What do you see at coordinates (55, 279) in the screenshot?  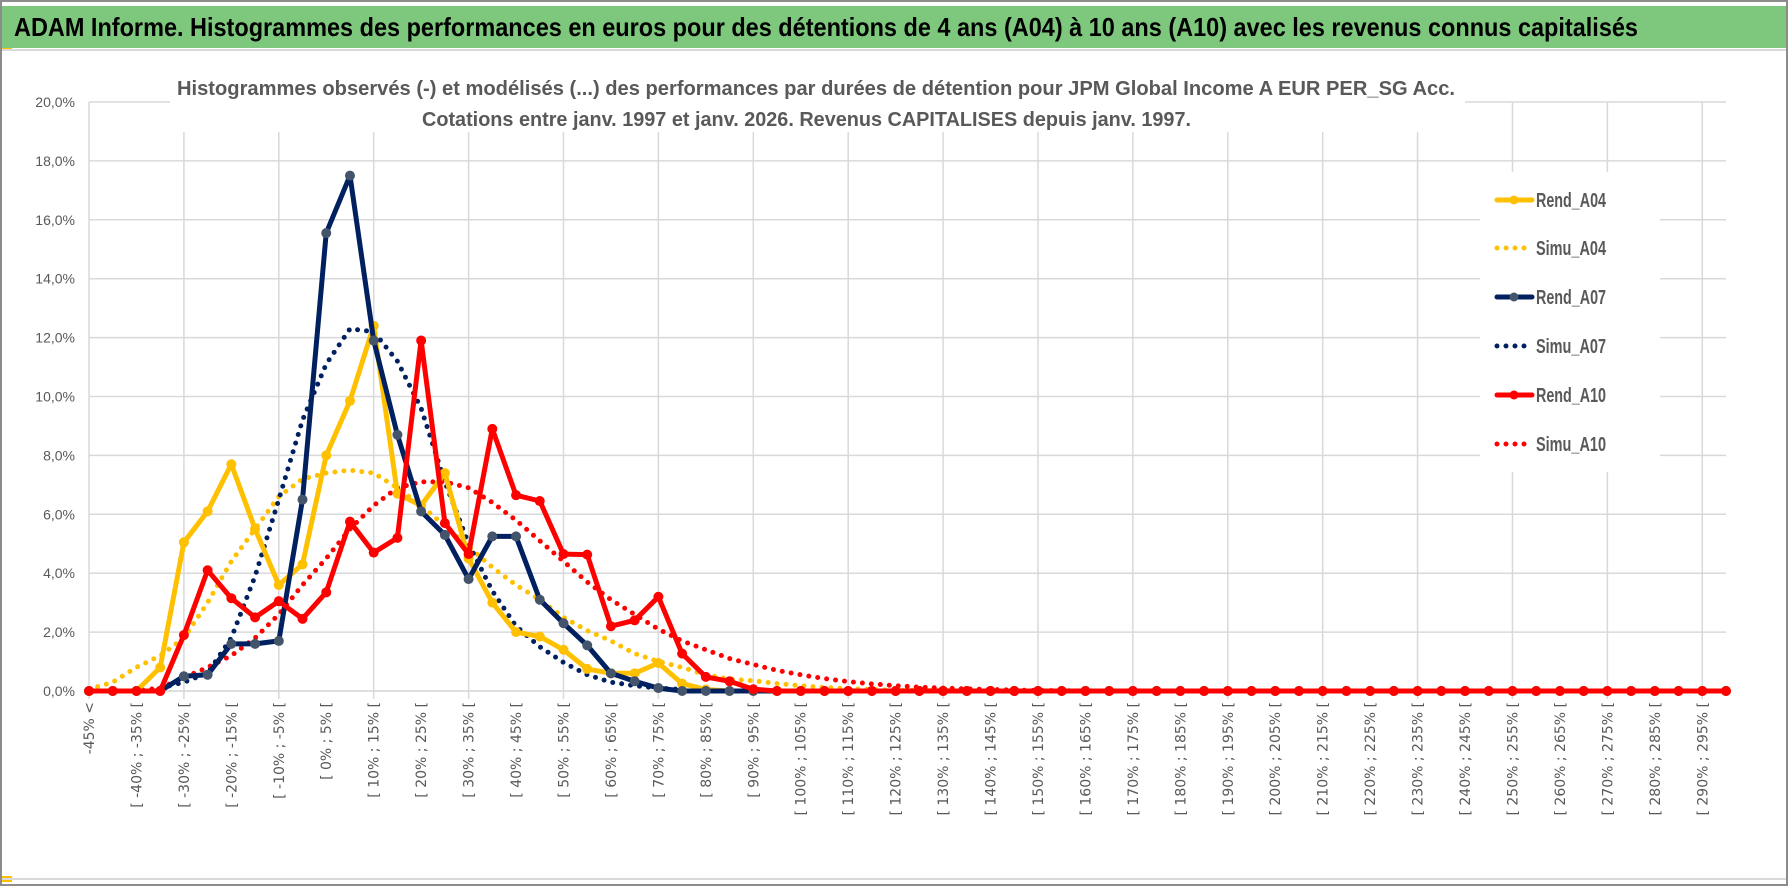 I see `y-tick-label: 14,0%` at bounding box center [55, 279].